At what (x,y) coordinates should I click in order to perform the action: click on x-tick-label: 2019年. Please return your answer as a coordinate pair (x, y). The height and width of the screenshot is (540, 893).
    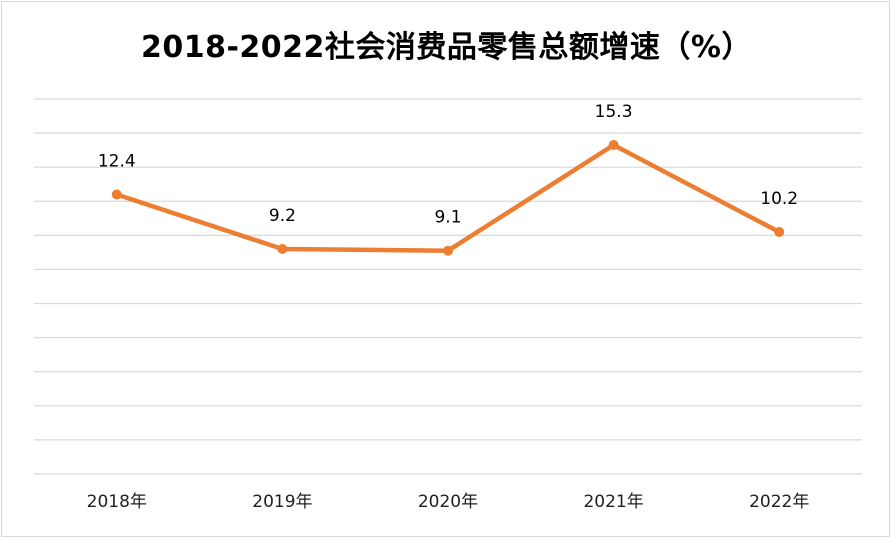
    Looking at the image, I should click on (282, 502).